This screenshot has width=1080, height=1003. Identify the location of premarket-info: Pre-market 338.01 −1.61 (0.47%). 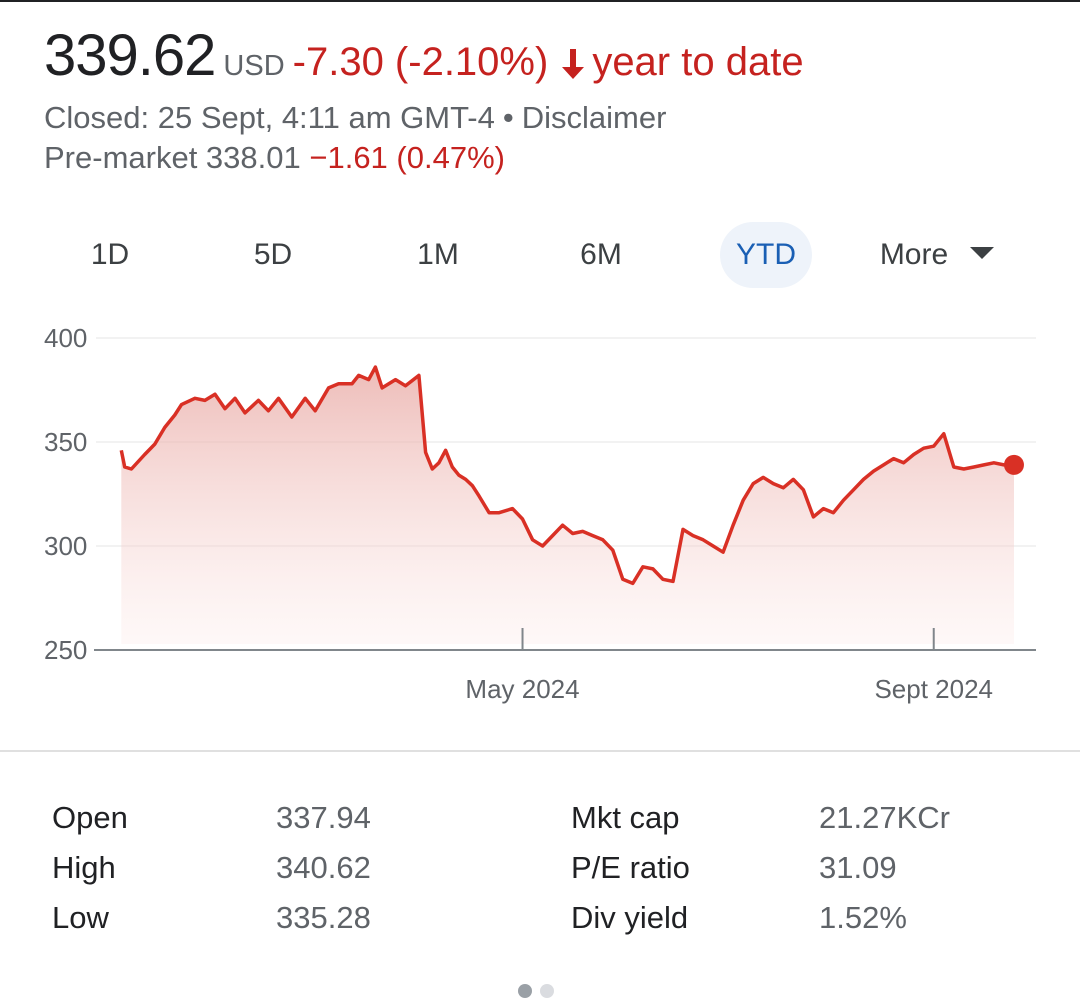
(274, 158).